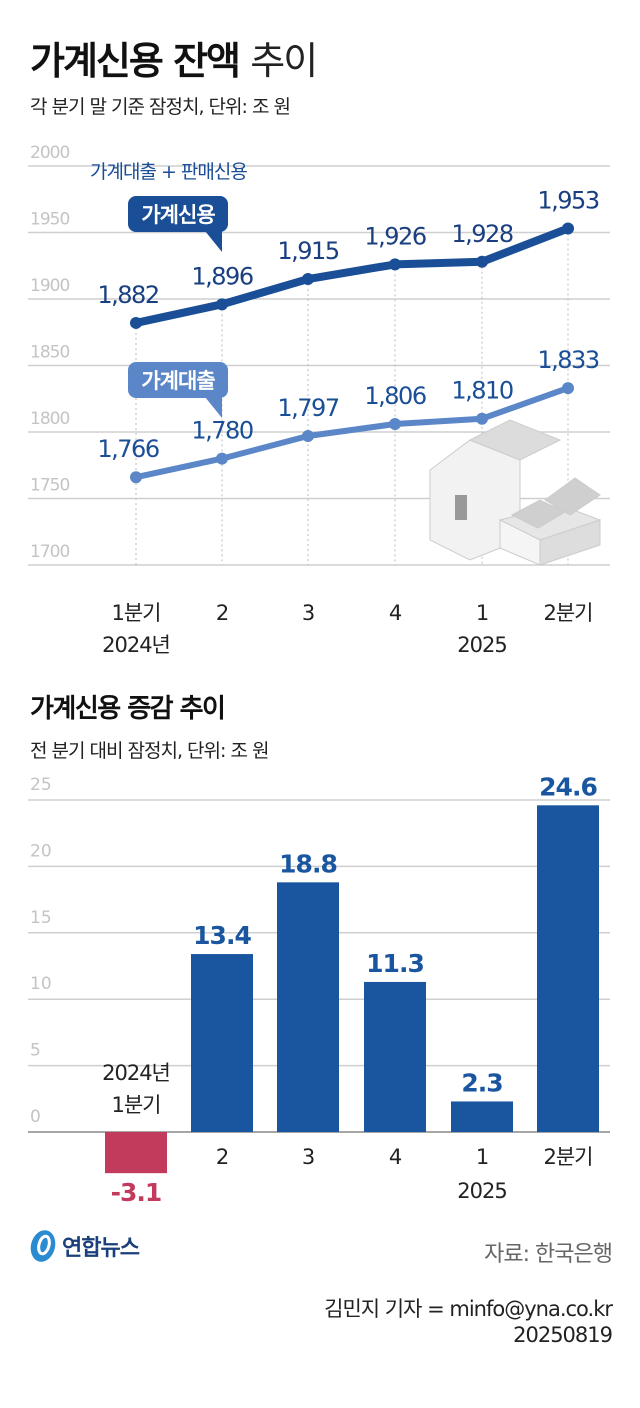  I want to click on house-door, so click(461, 507).